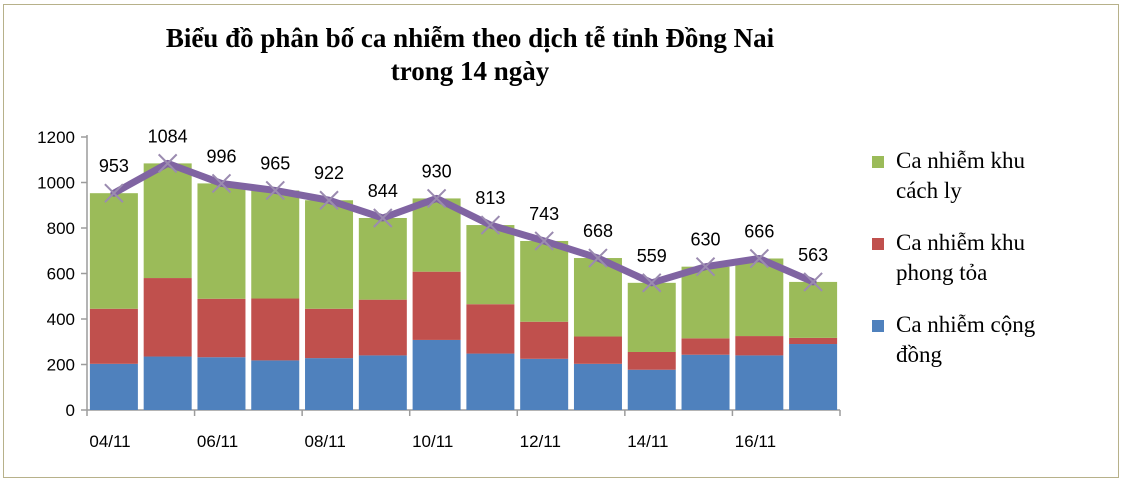 Image resolution: width=1130 pixels, height=485 pixels. I want to click on y-tick-label: 1000, so click(56, 183).